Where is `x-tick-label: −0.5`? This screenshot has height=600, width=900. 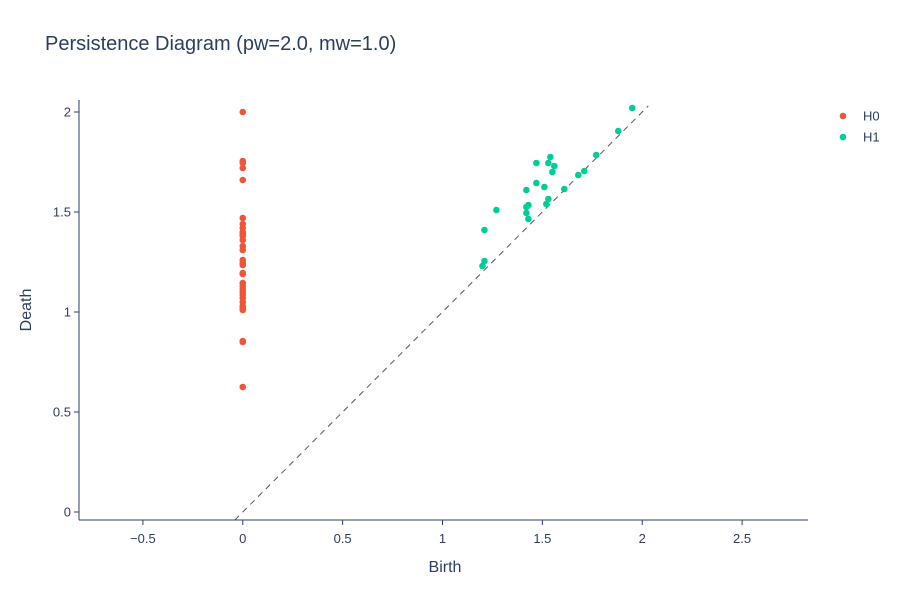 x-tick-label: −0.5 is located at coordinates (143, 538).